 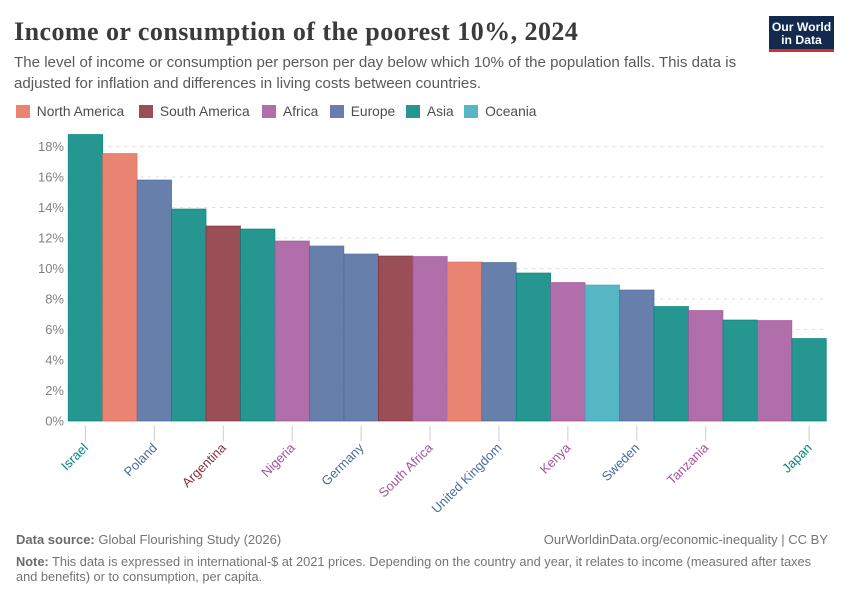 I want to click on svg-text: 4%, so click(x=54, y=359).